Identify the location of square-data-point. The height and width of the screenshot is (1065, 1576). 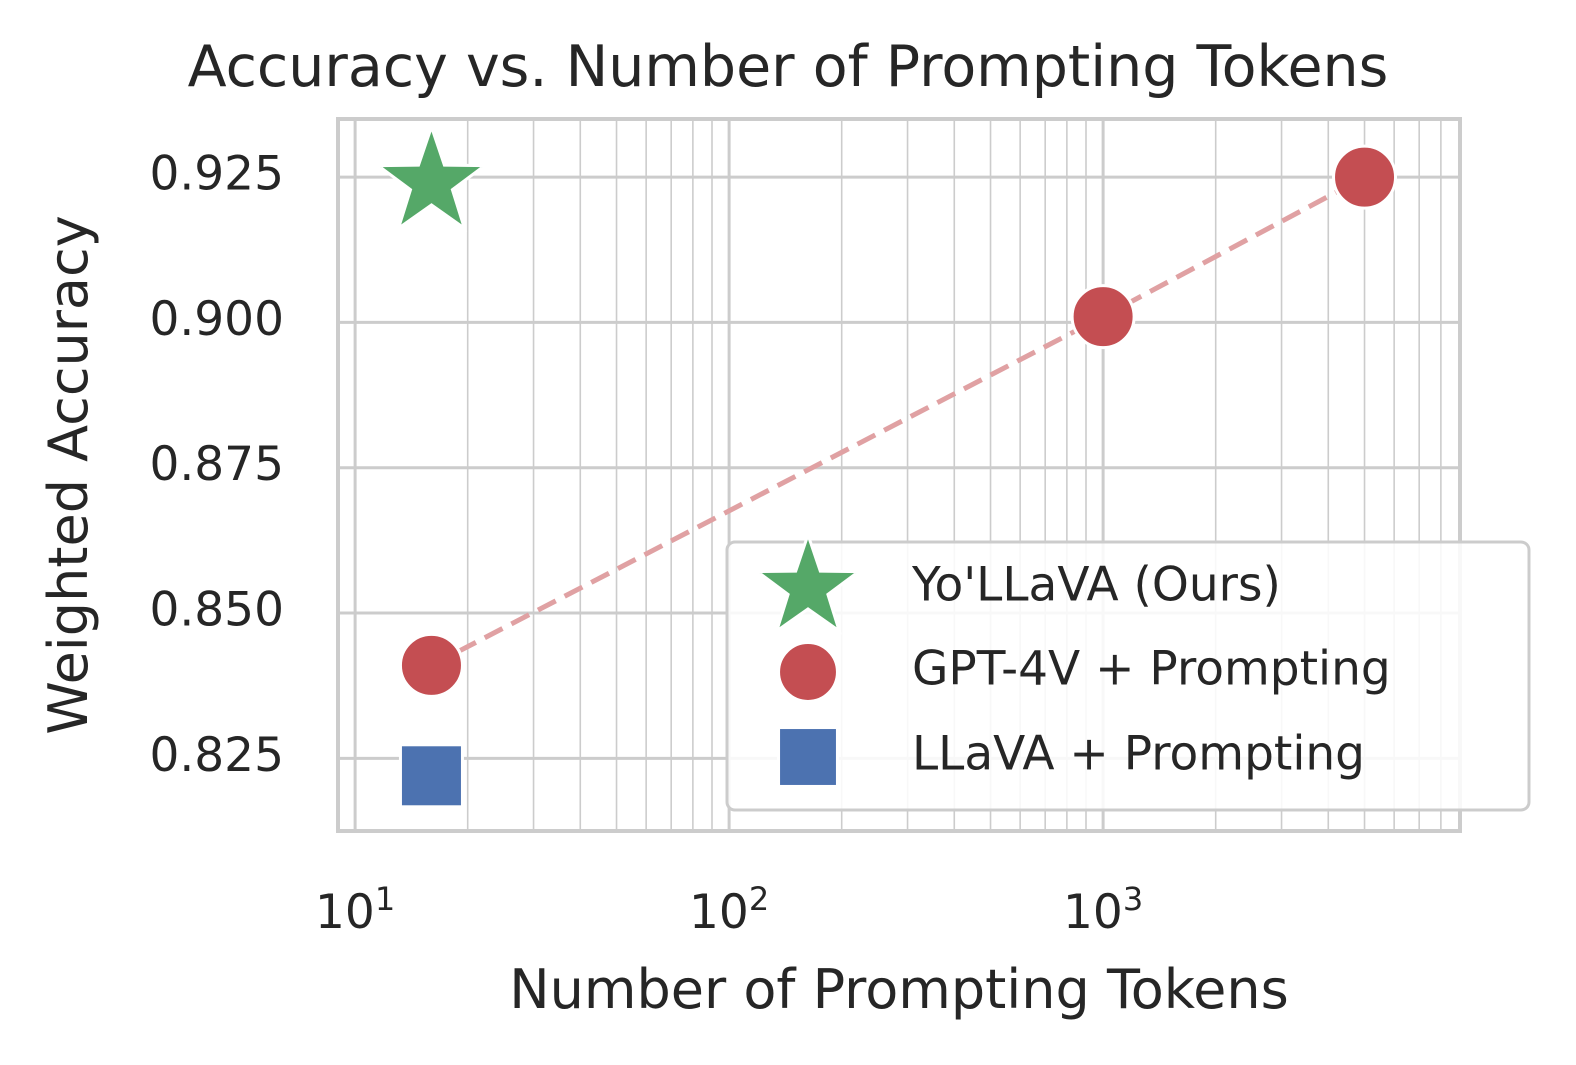
(431, 776).